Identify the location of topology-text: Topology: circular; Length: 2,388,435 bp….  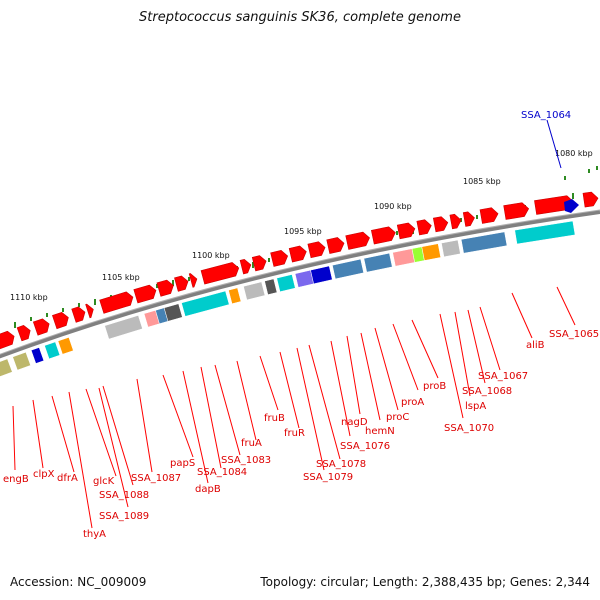
(425, 582).